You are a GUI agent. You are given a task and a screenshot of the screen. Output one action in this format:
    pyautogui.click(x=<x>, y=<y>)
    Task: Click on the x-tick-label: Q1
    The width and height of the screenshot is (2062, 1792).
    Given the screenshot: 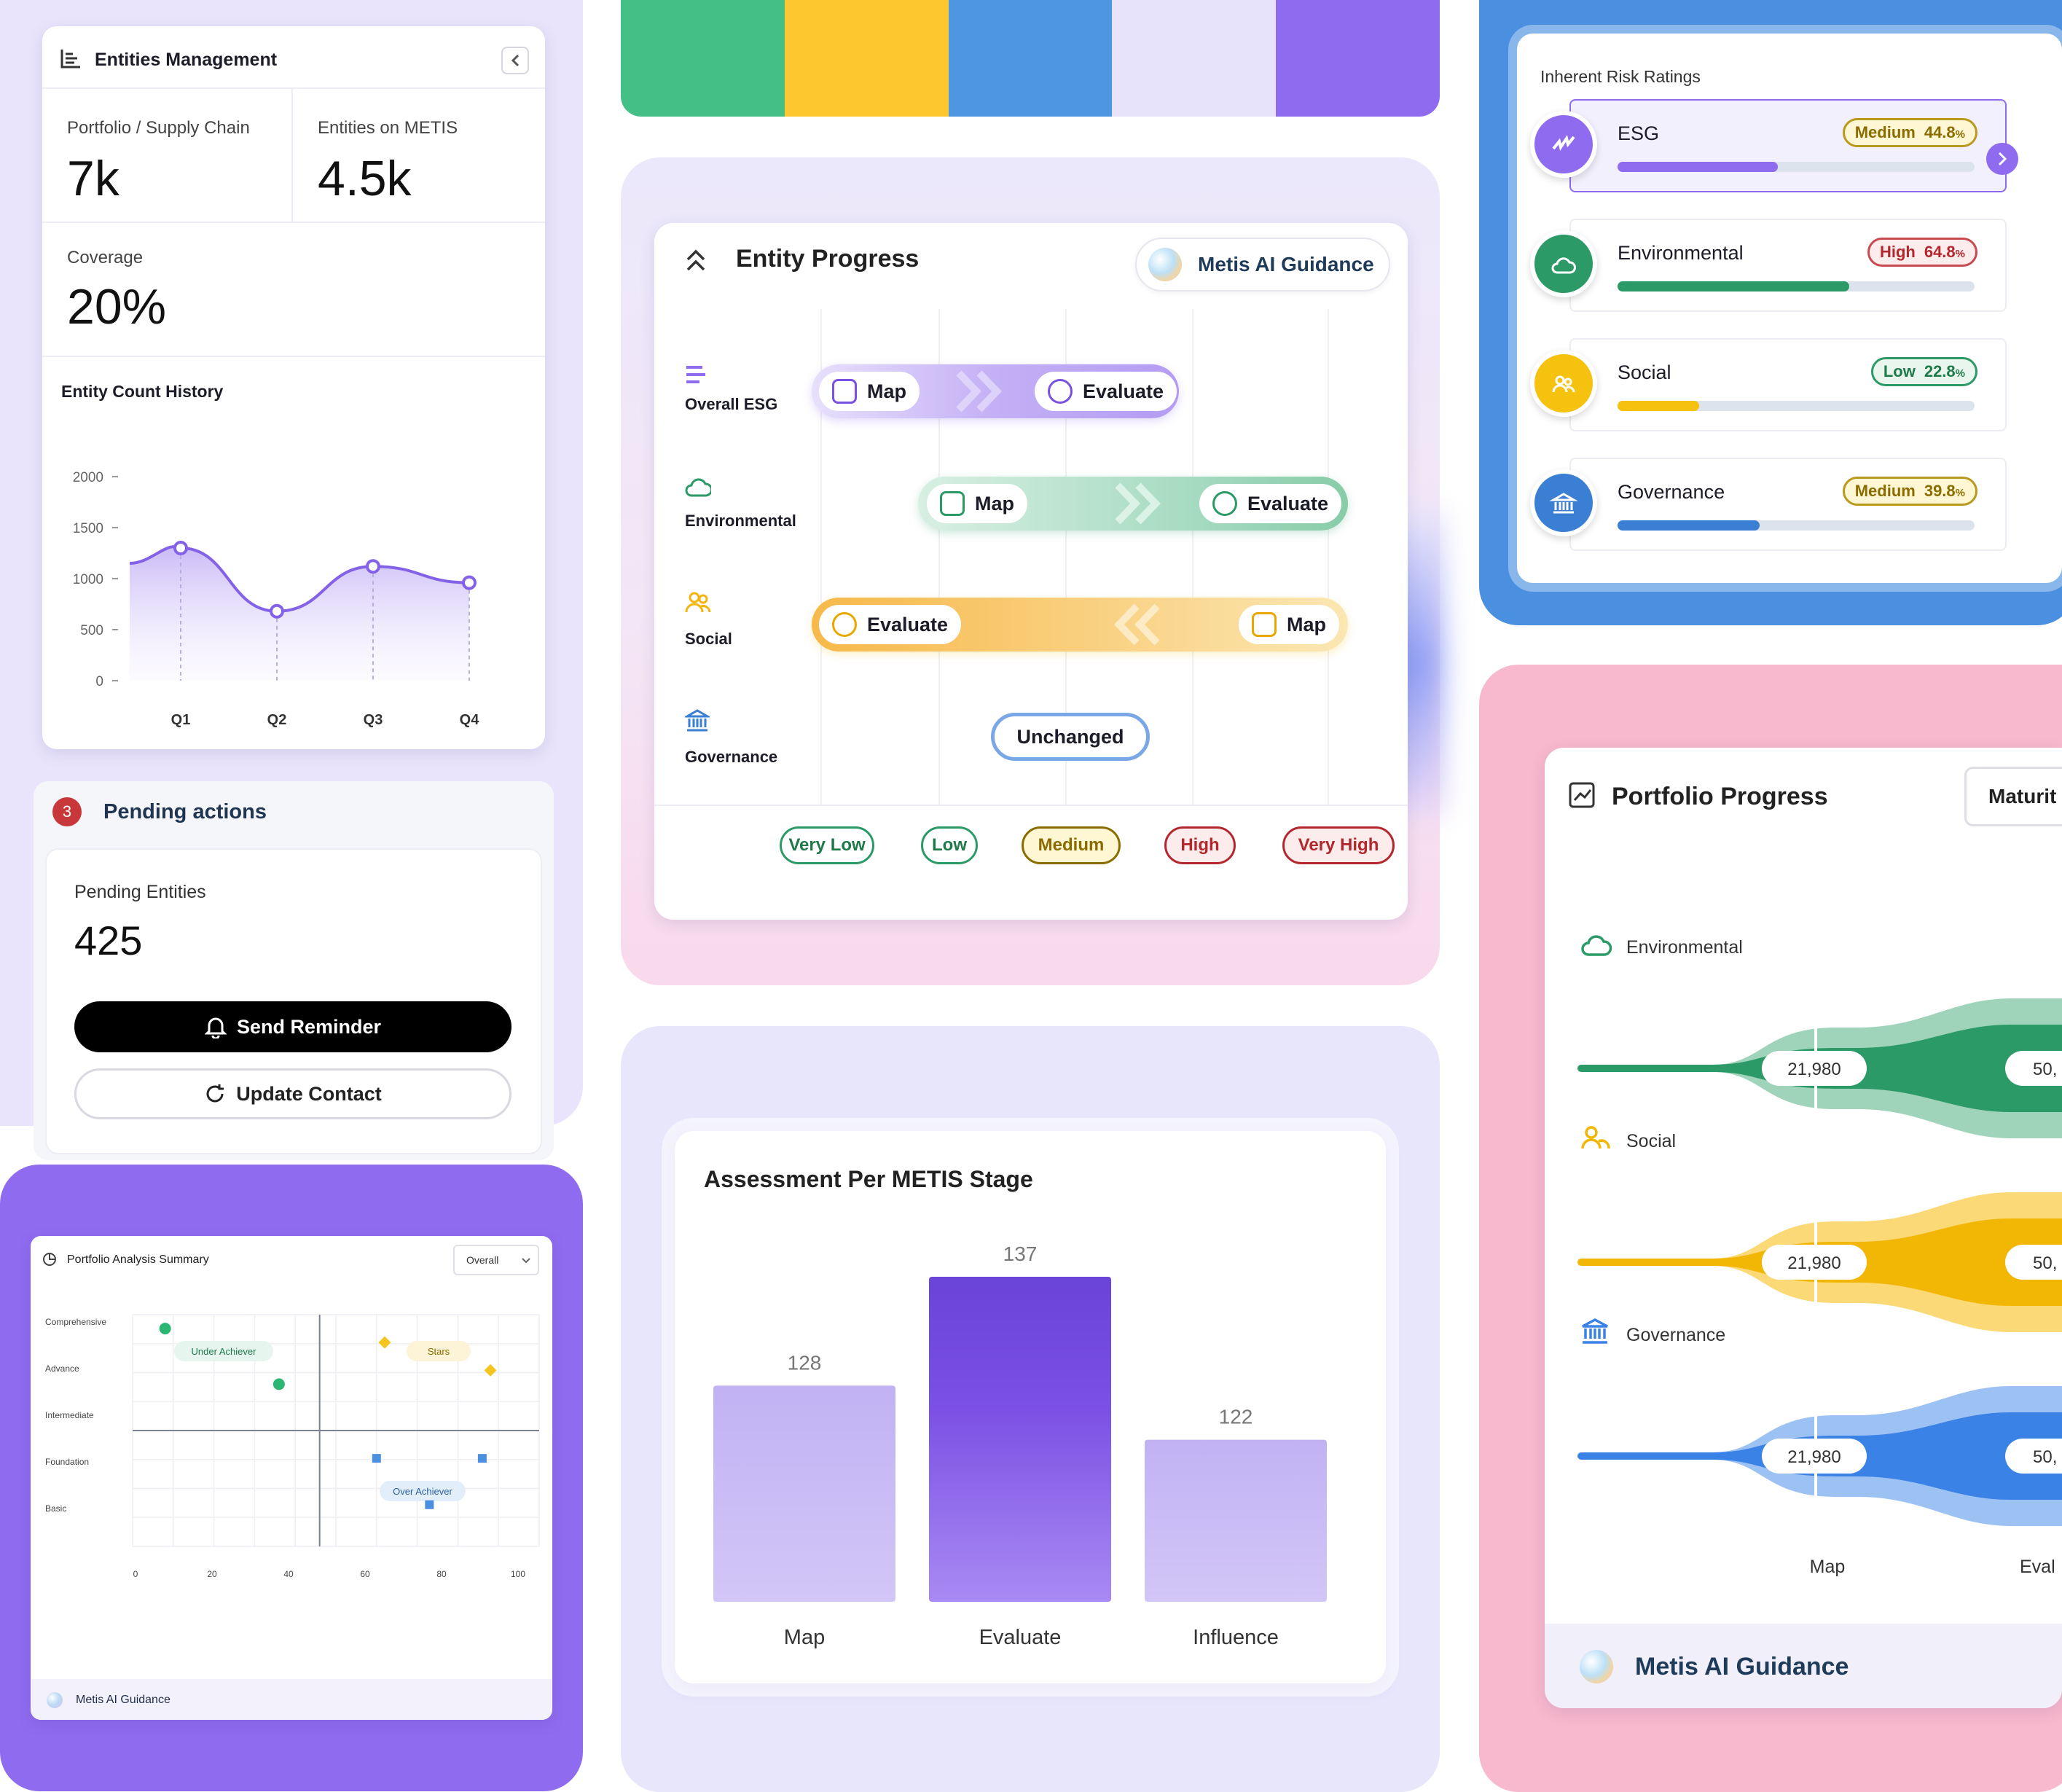 What is the action you would take?
    pyautogui.click(x=181, y=720)
    